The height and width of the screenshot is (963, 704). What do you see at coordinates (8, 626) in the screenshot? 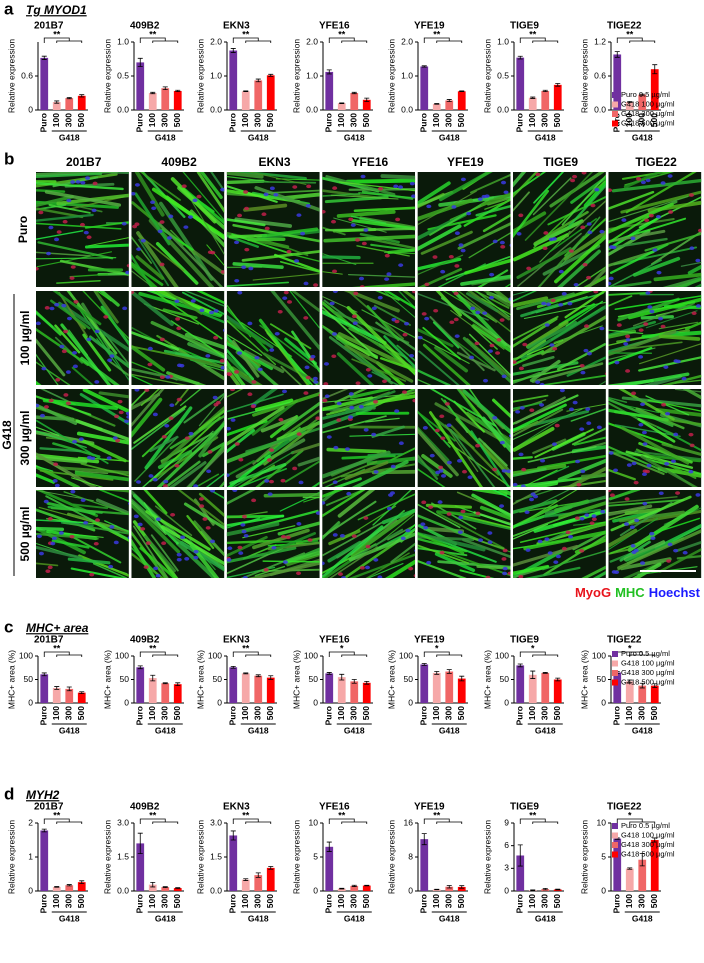
I see `panel-label: c` at bounding box center [8, 626].